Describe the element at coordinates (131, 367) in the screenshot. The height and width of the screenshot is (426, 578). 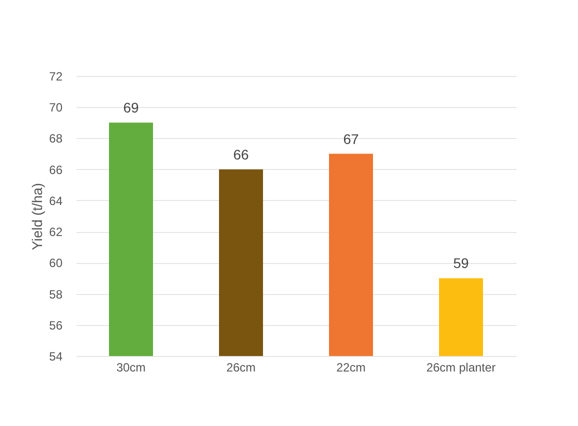
I see `x-tick-label: 30cm` at that location.